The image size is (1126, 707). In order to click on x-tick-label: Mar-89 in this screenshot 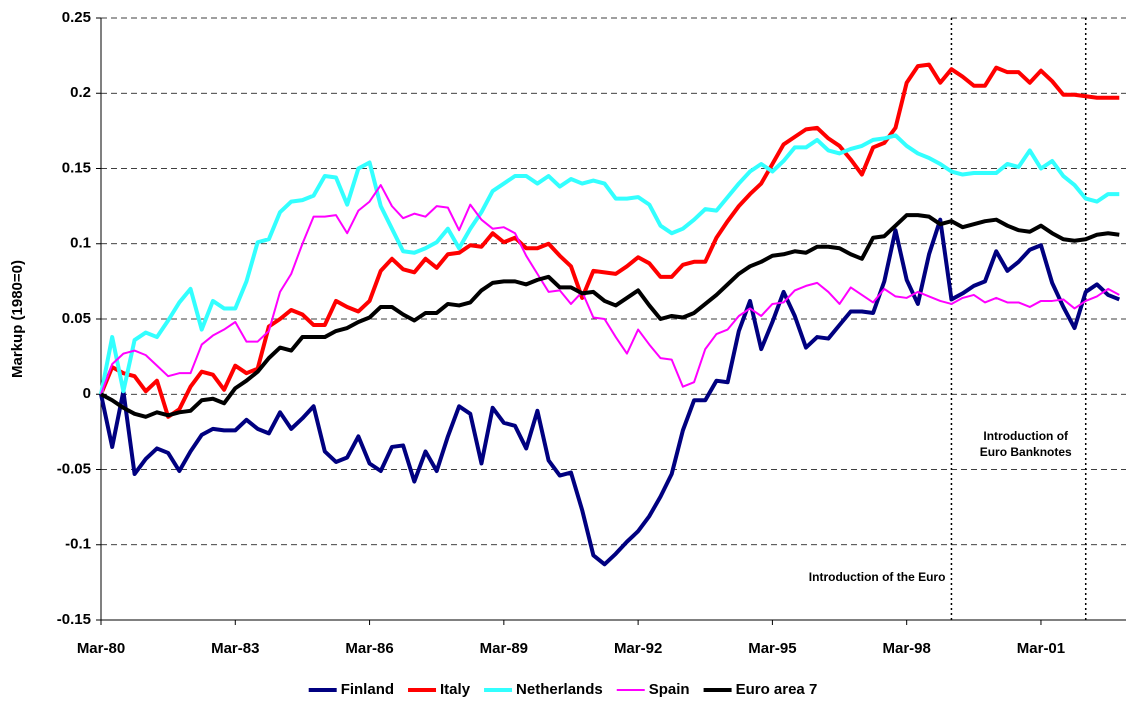, I will do `click(504, 648)`.